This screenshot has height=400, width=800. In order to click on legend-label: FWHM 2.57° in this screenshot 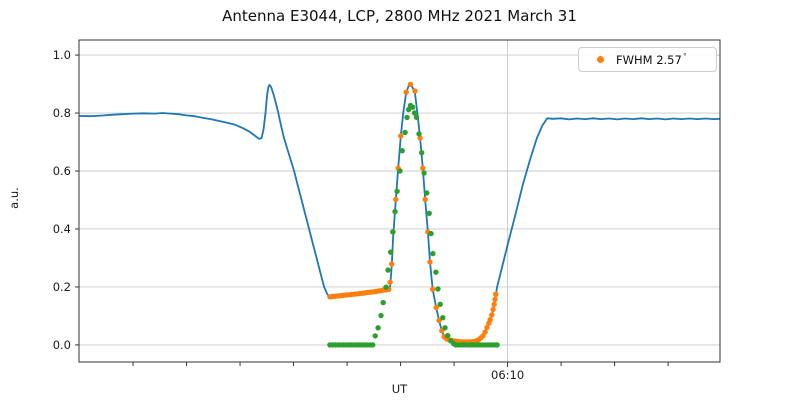, I will do `click(651, 59)`.